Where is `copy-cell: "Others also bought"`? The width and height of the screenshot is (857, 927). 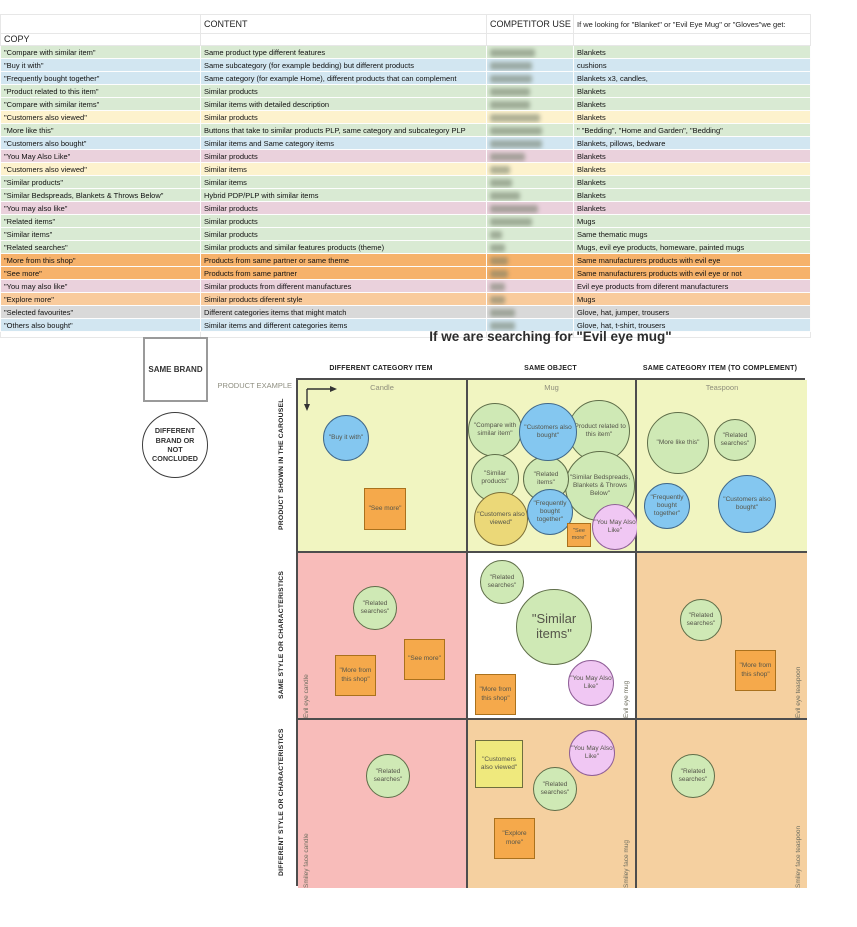 copy-cell: "Others also bought" is located at coordinates (100, 325).